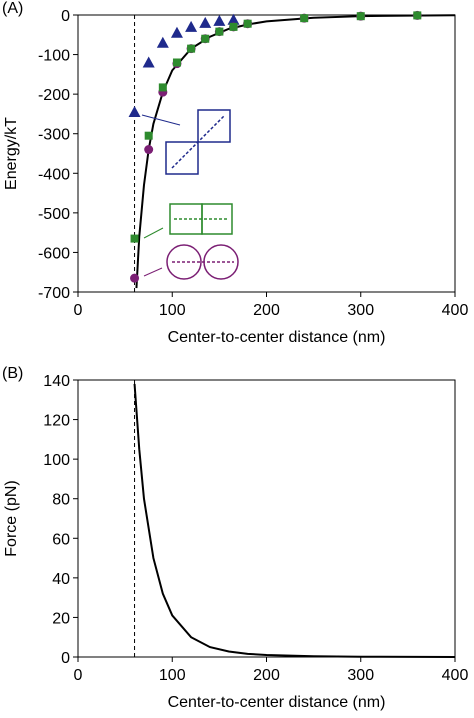  I want to click on panel-label: (A), so click(12, 8).